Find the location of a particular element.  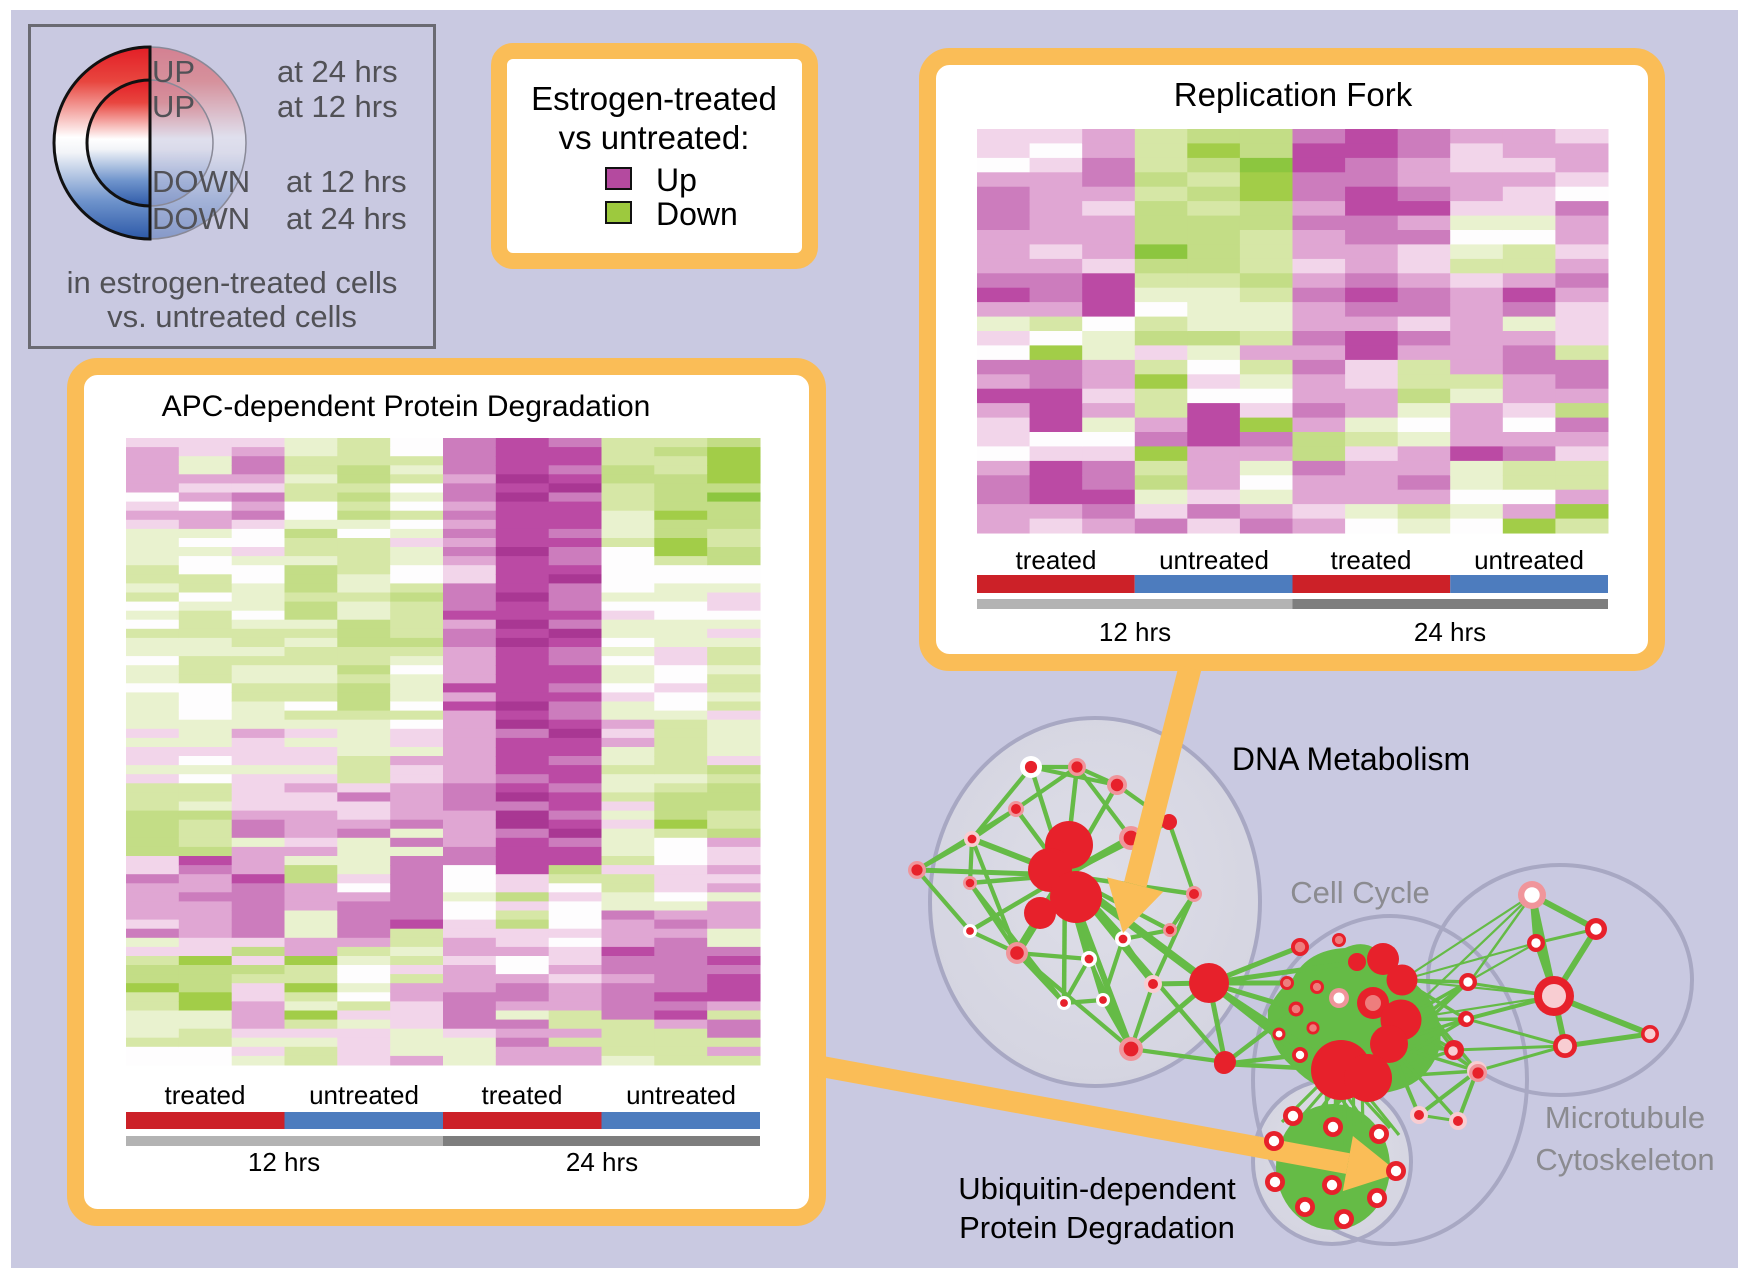

svg-text: Protein Degradation is located at coordinates (1097, 1227).